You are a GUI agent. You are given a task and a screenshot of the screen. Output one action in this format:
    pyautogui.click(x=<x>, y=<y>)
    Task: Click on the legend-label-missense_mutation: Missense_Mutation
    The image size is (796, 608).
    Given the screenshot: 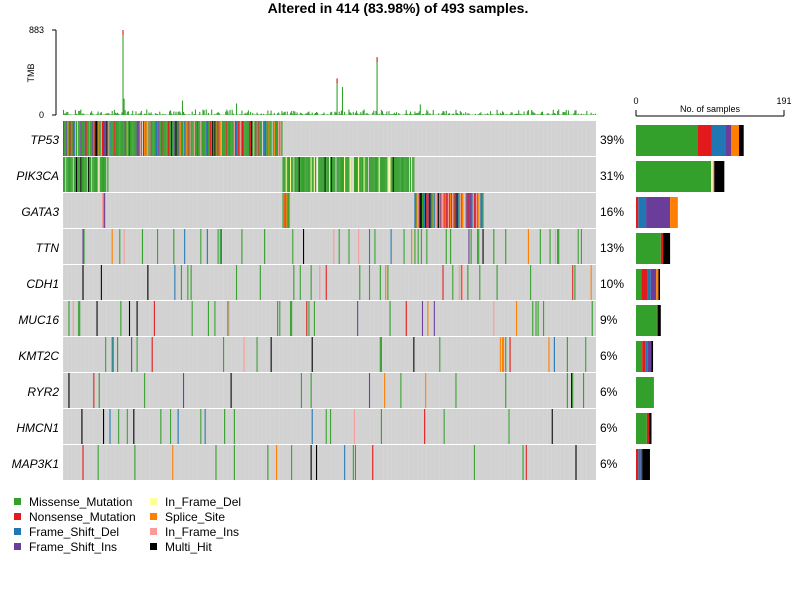 What is the action you would take?
    pyautogui.click(x=80, y=502)
    